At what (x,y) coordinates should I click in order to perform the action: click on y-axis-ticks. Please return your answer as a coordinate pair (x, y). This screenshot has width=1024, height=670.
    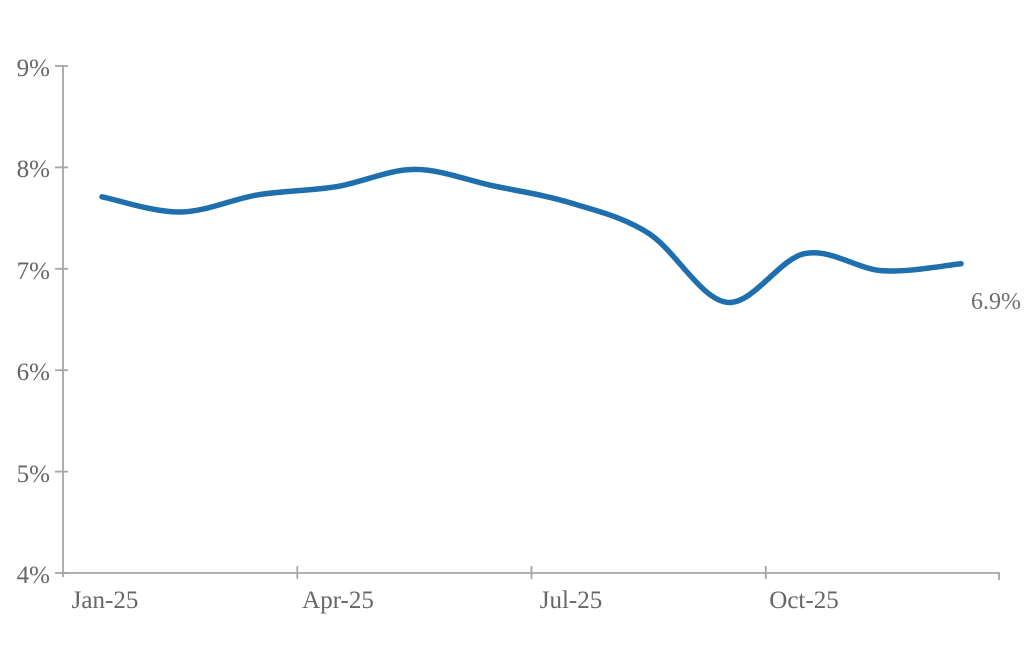
    Looking at the image, I should click on (61, 319).